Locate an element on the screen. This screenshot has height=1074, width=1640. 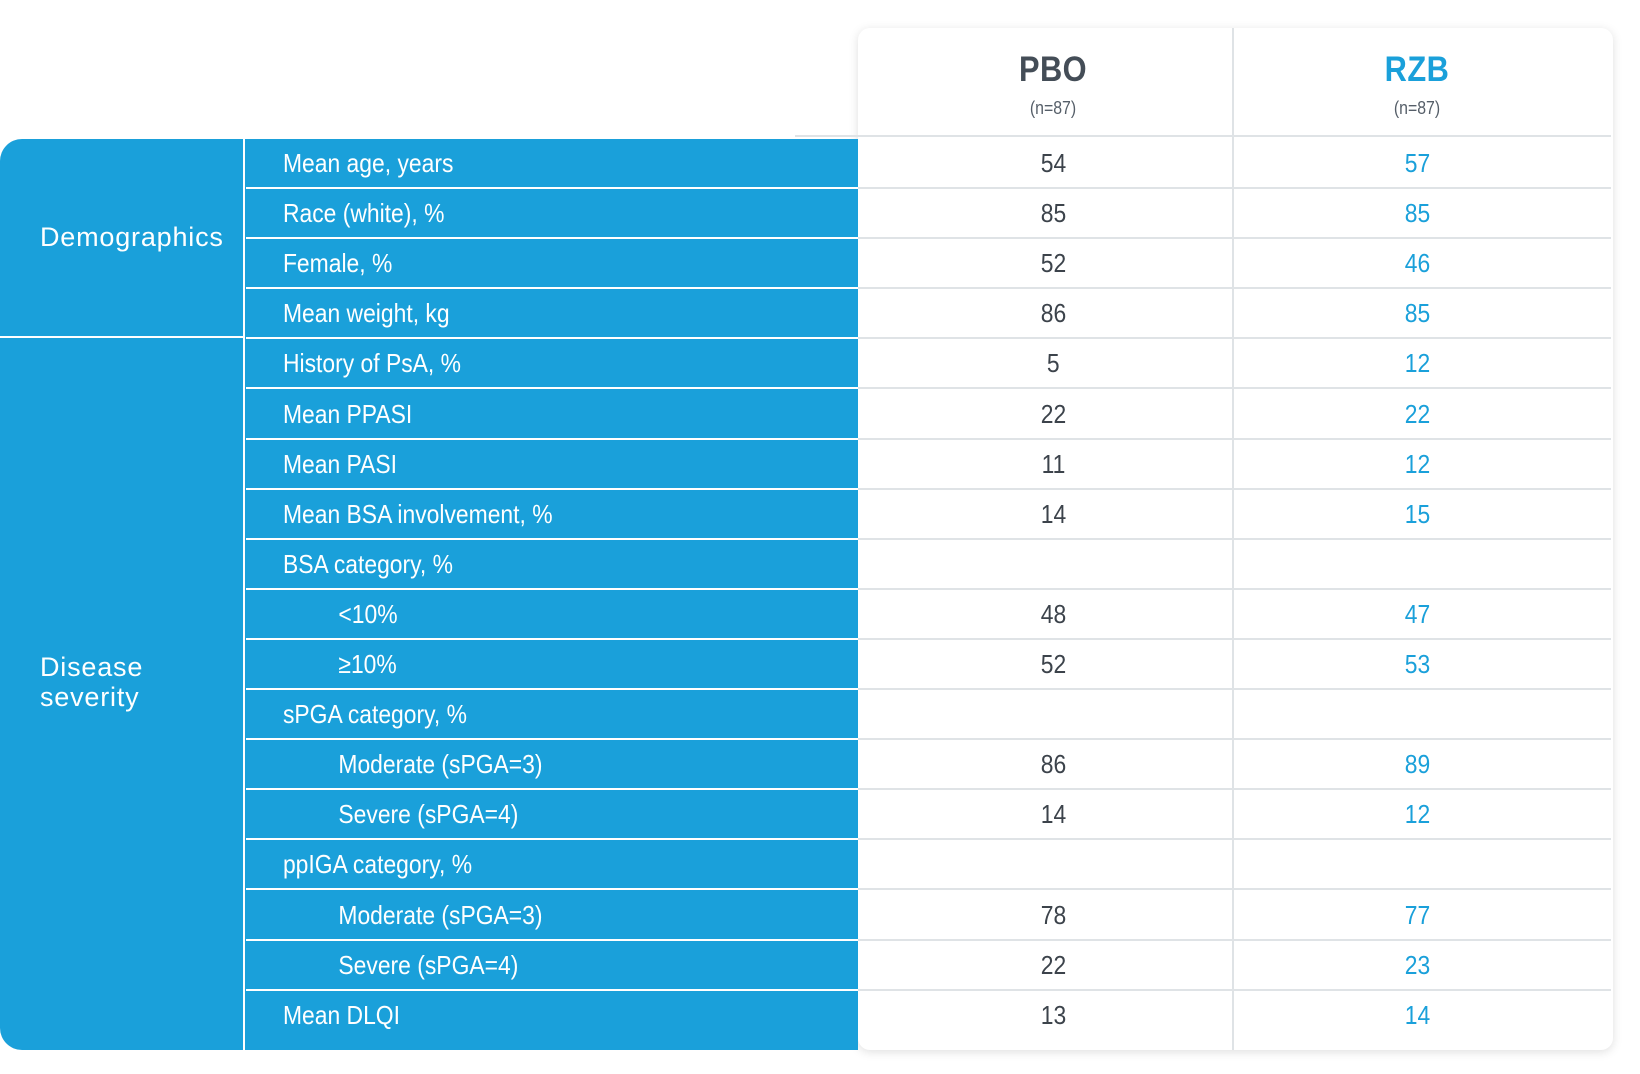
rzb-value: 15 is located at coordinates (1417, 513).